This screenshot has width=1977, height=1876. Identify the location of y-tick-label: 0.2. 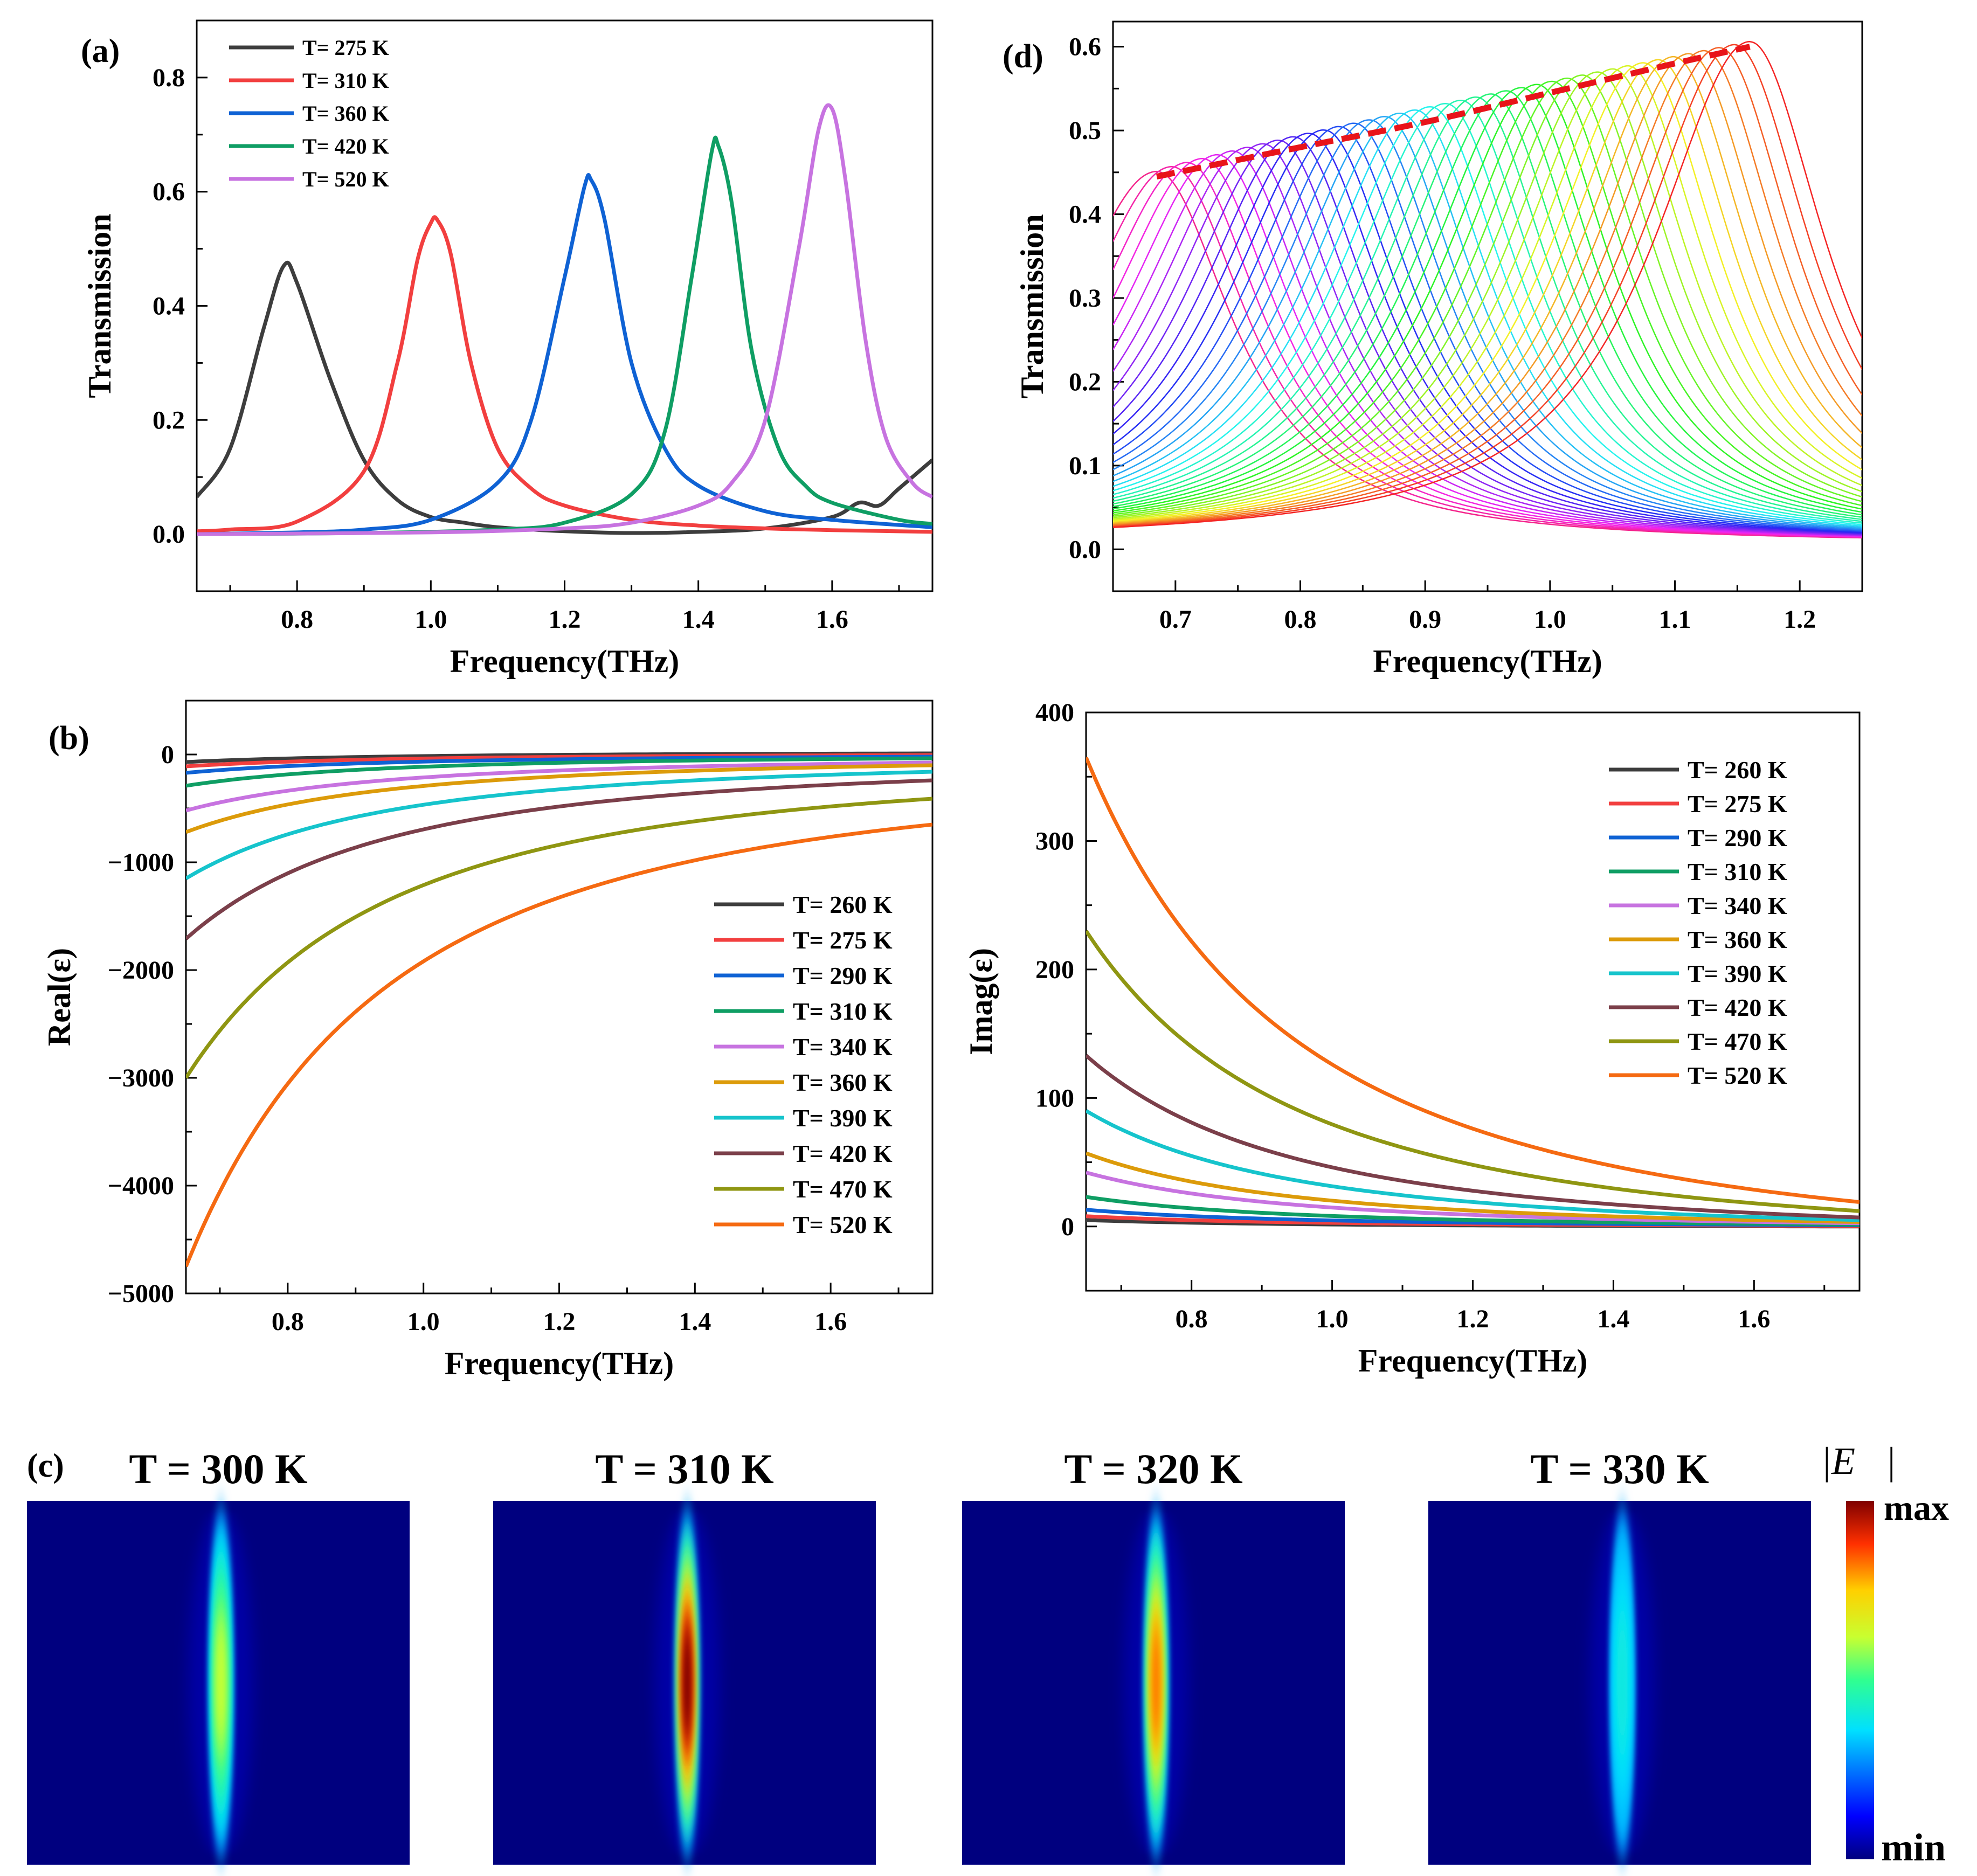
(1085, 382).